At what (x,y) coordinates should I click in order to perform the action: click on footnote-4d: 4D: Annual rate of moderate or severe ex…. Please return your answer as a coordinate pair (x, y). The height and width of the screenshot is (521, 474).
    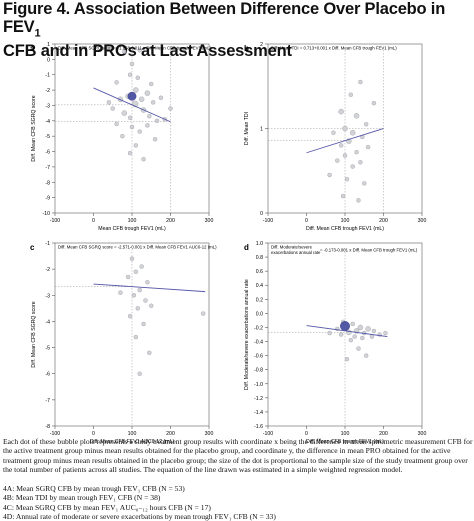
    Looking at the image, I should click on (139, 516).